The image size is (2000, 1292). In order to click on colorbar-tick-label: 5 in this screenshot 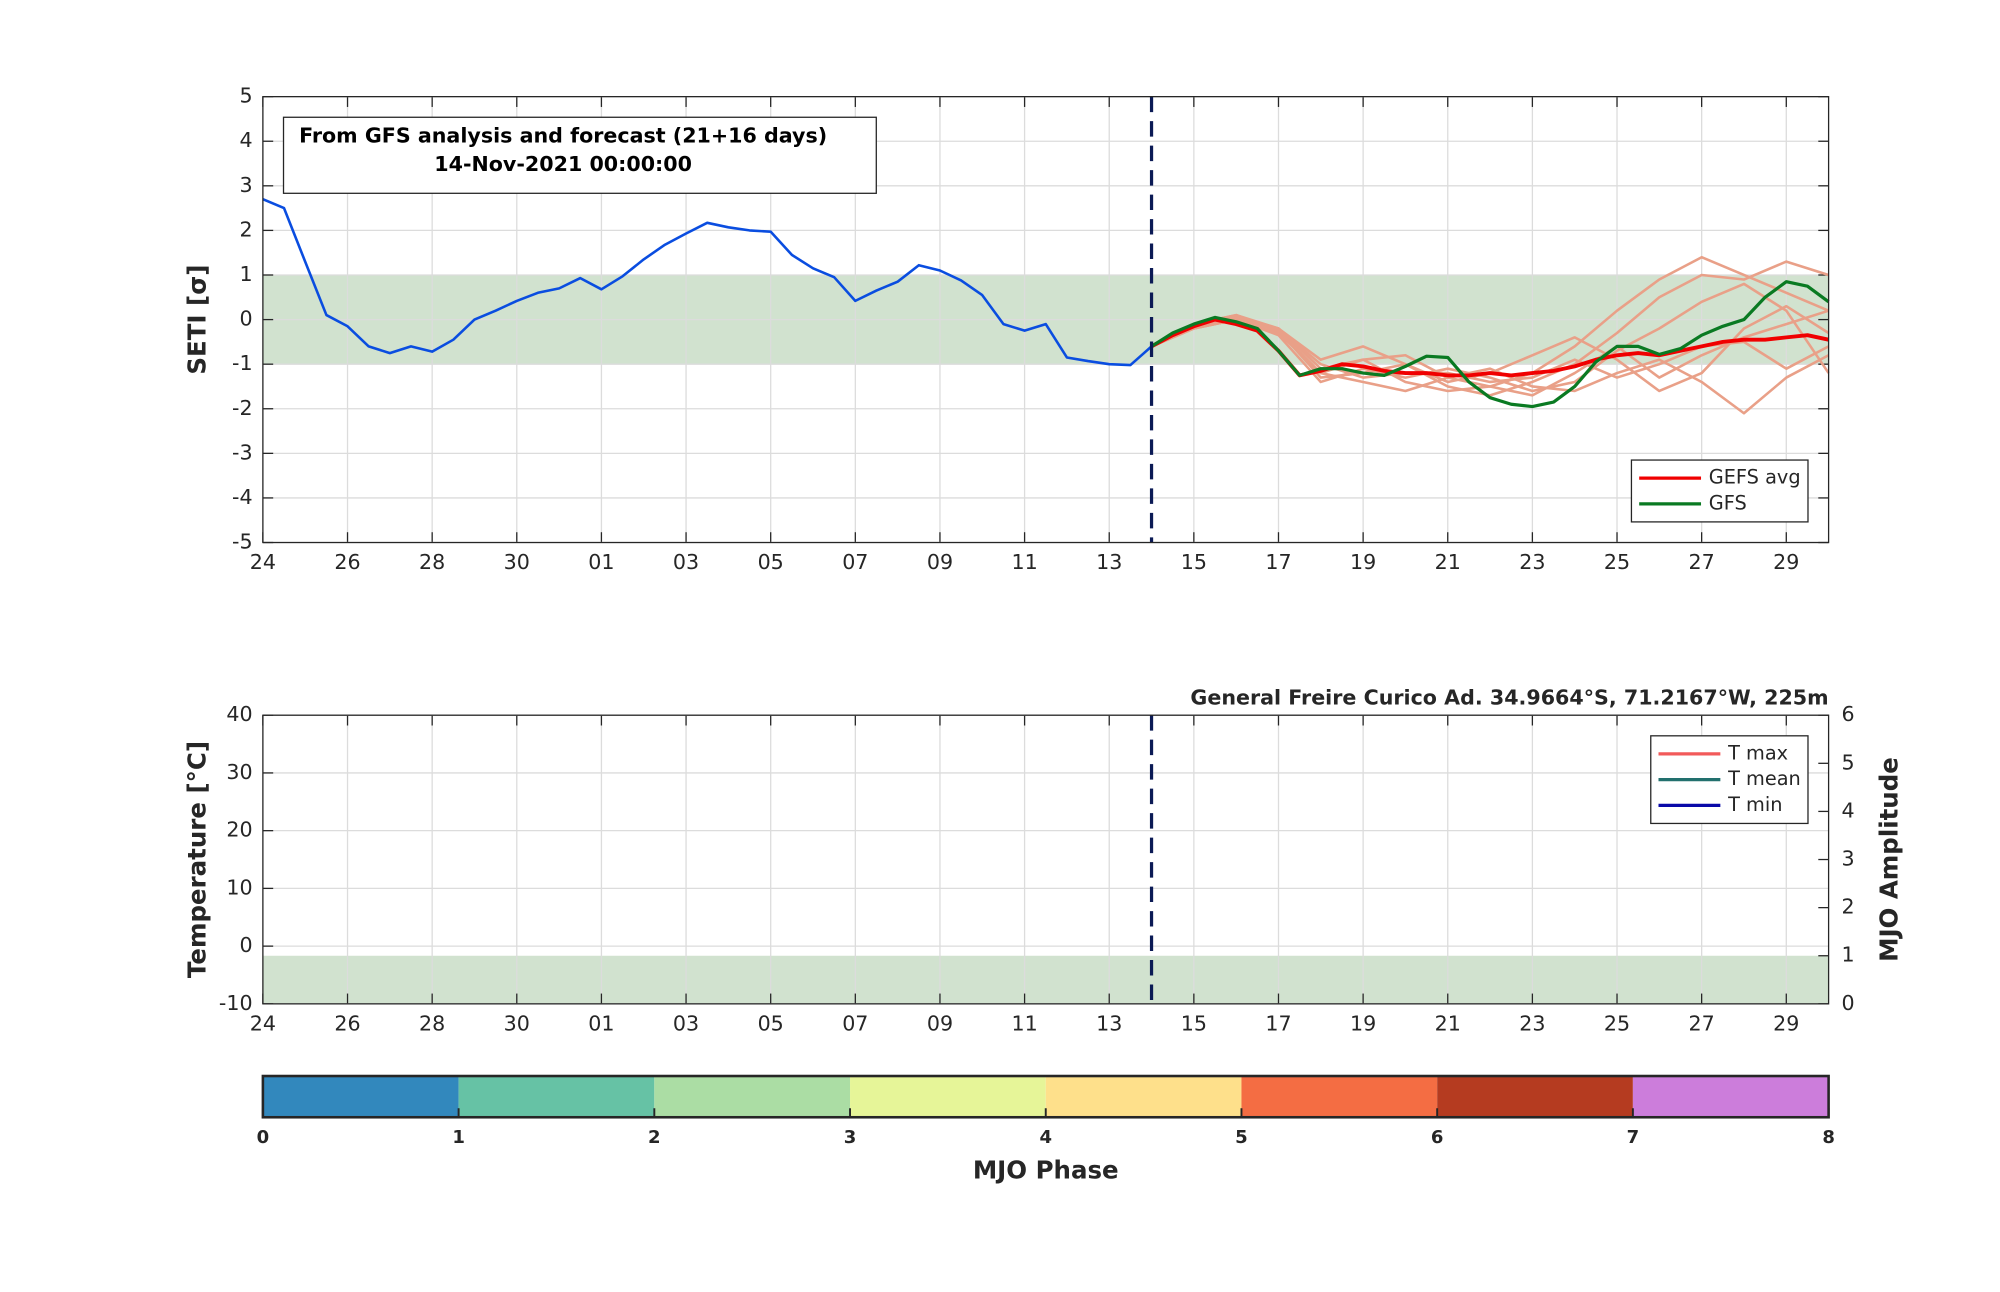, I will do `click(1241, 1137)`.